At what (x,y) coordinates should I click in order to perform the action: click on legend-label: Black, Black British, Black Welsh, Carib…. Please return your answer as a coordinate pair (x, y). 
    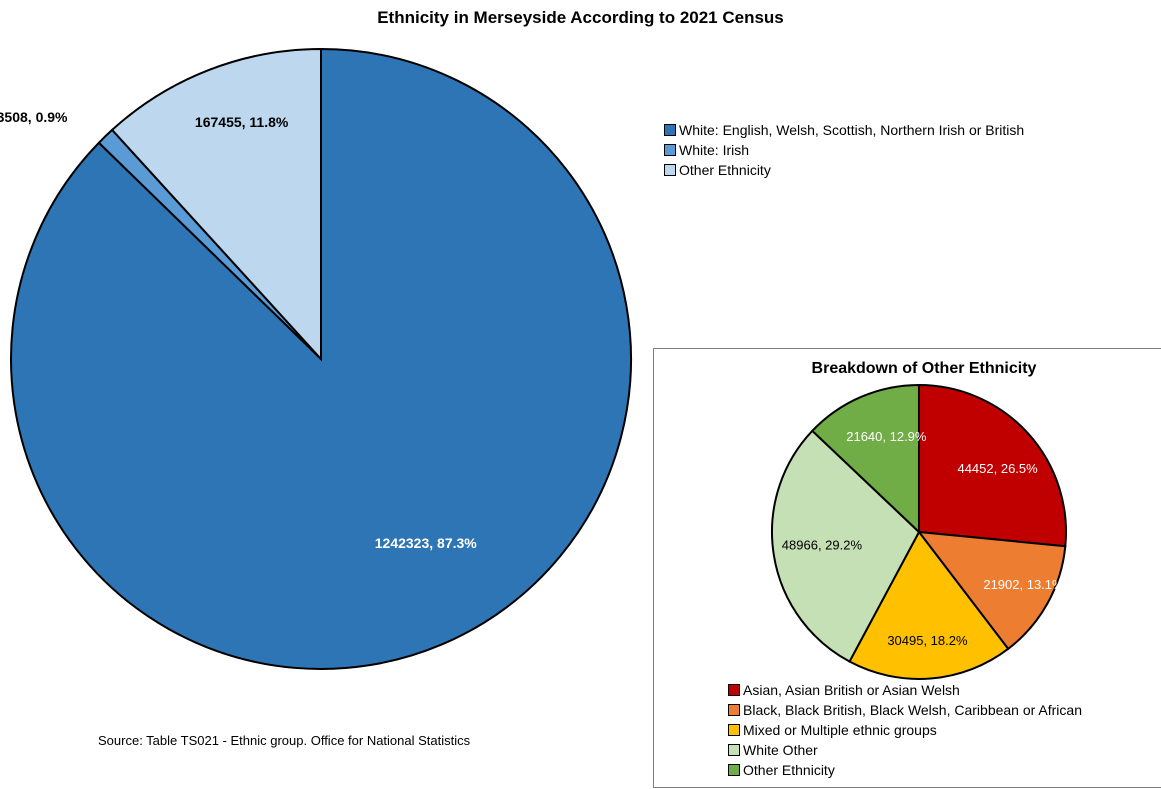
    Looking at the image, I should click on (912, 710).